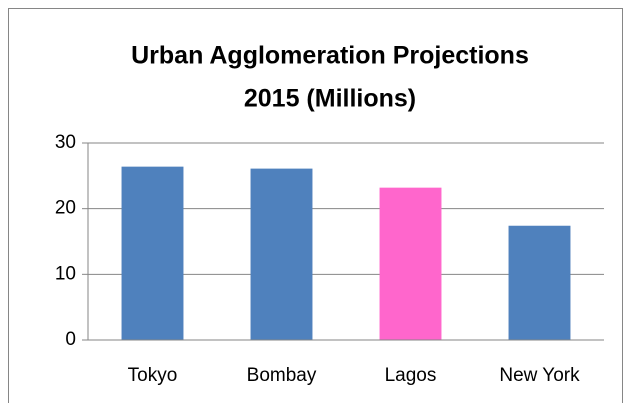 This screenshot has width=631, height=403. I want to click on x-tick-label: Lagos, so click(411, 375).